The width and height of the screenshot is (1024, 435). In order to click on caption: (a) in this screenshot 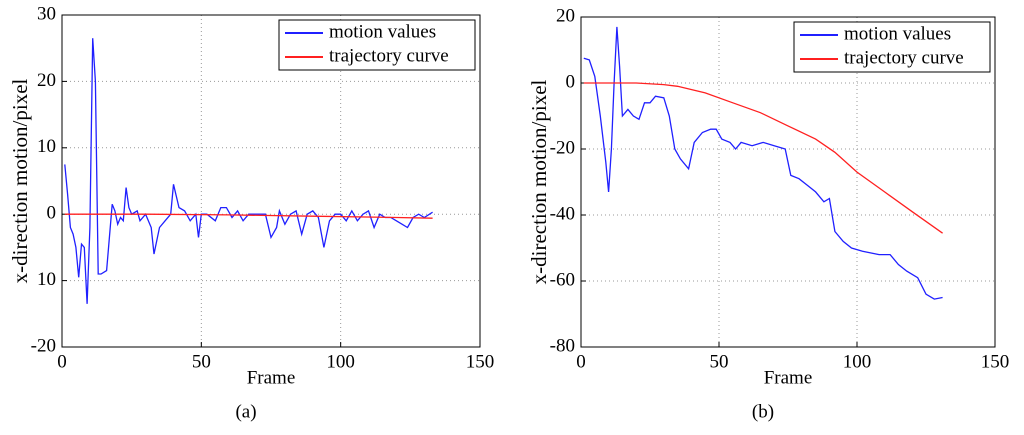, I will do `click(245, 411)`.